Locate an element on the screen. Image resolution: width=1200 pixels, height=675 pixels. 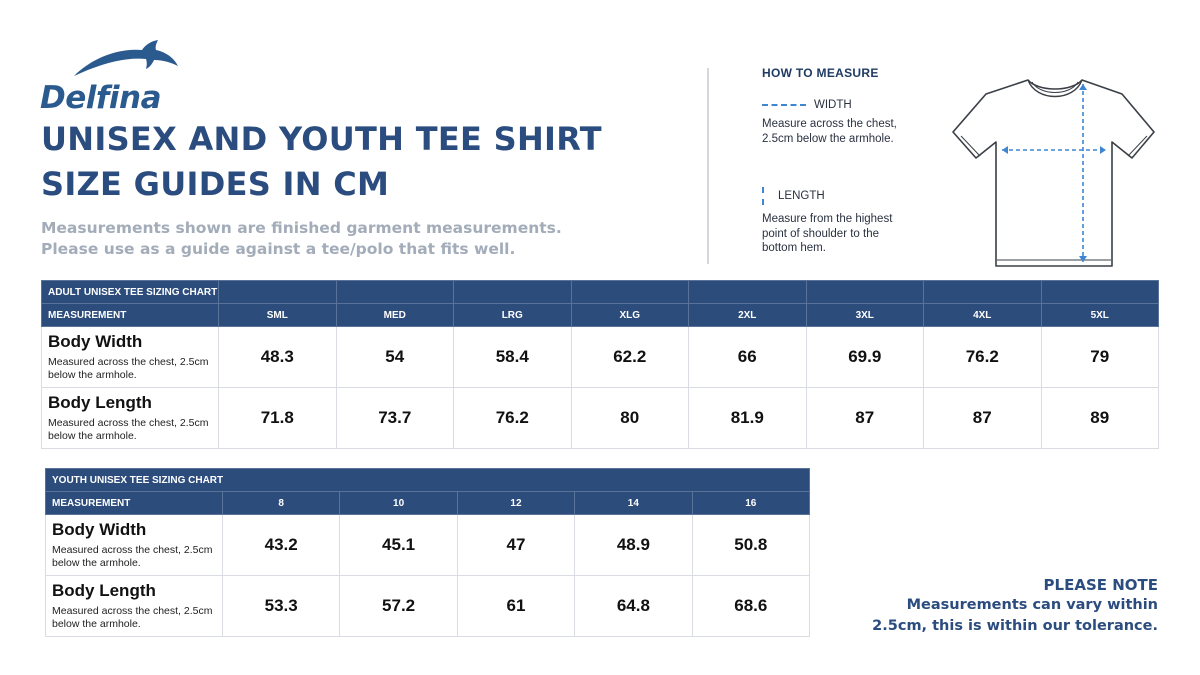
value-cell: 61 is located at coordinates (516, 606).